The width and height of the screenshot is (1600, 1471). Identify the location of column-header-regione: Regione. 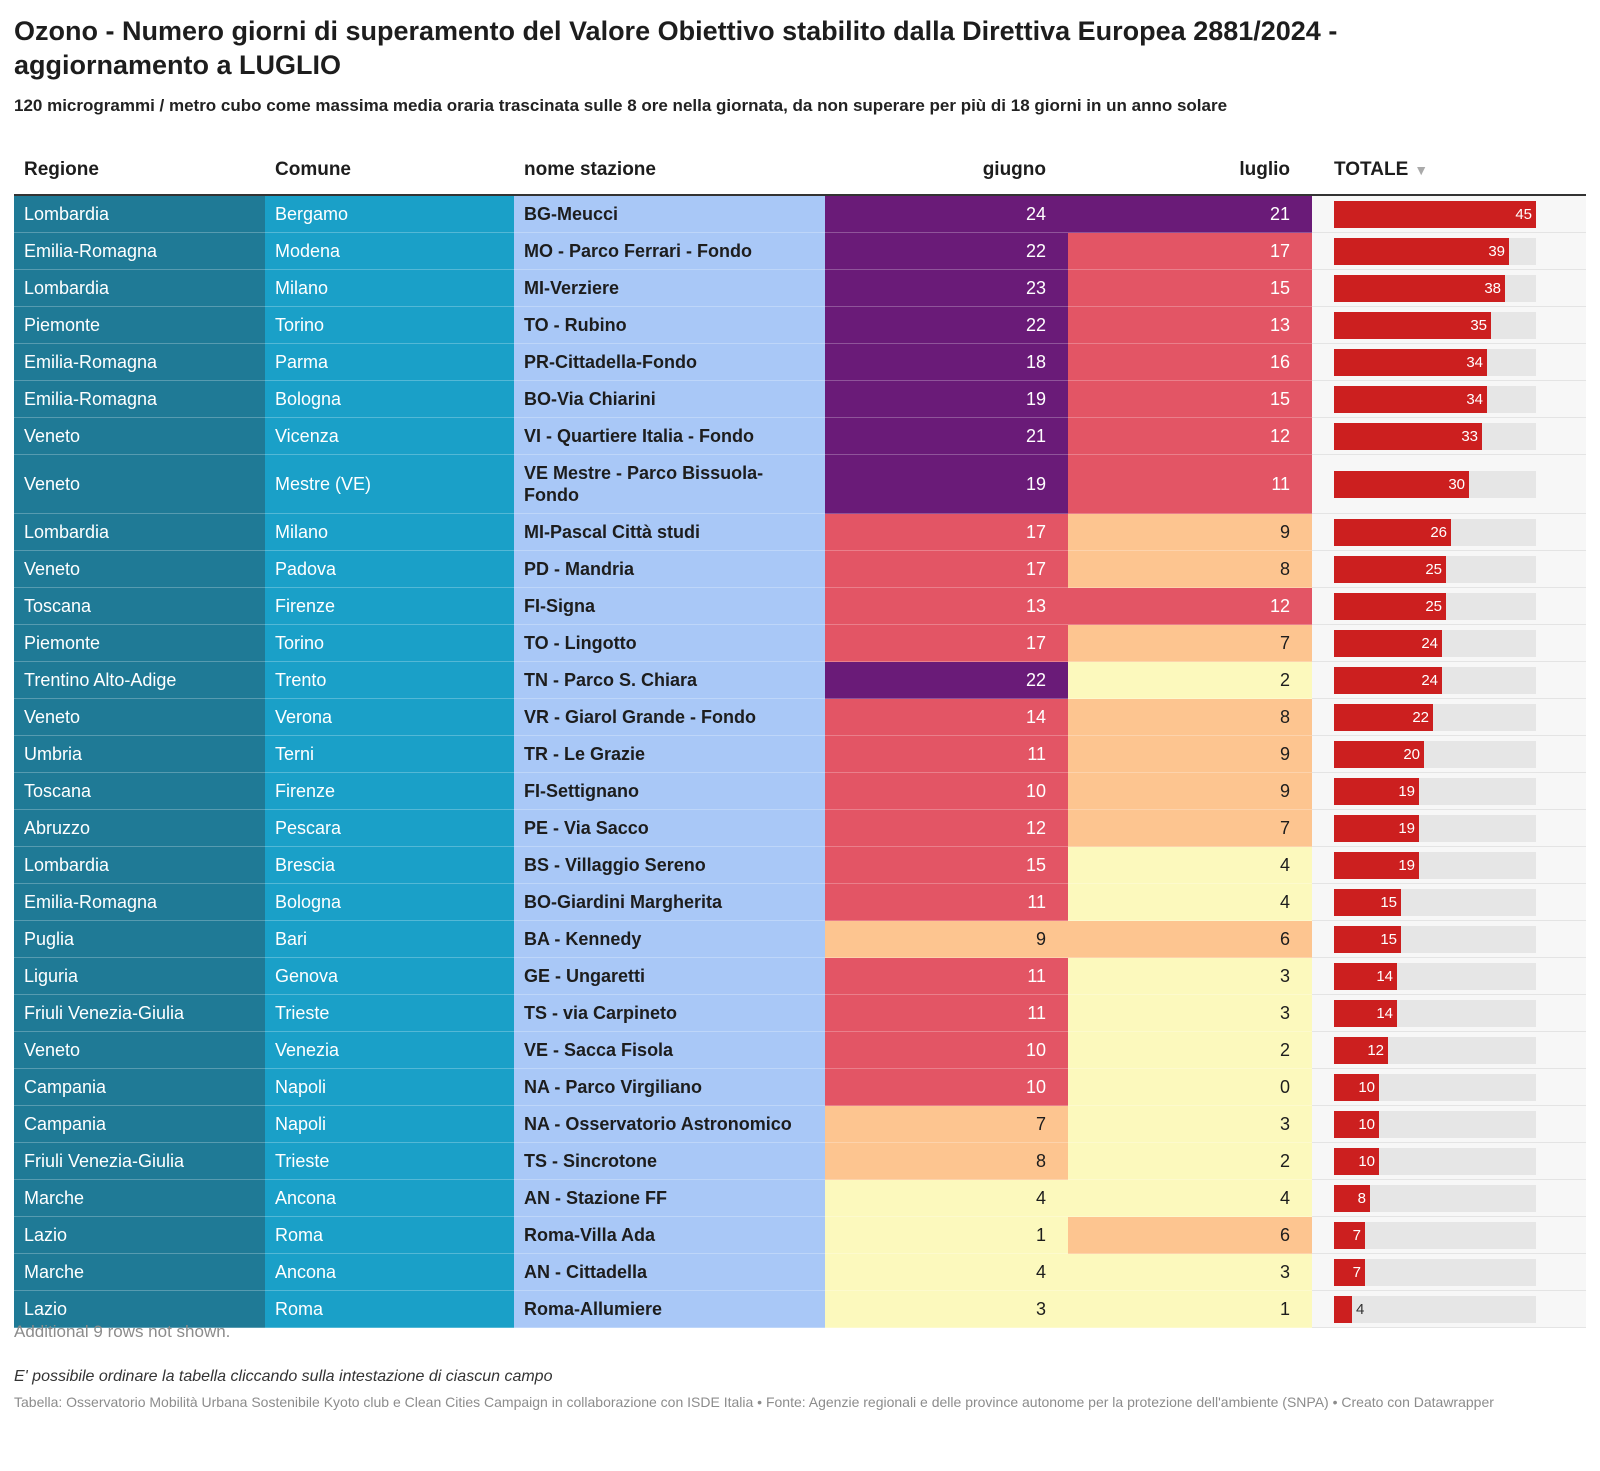
(139, 171).